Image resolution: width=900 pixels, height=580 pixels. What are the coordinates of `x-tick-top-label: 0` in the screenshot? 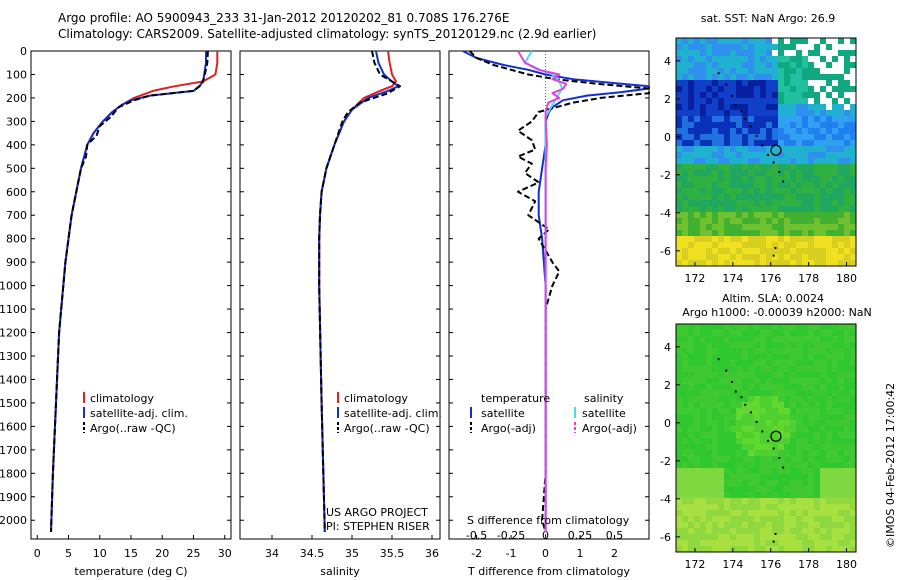 It's located at (545, 535).